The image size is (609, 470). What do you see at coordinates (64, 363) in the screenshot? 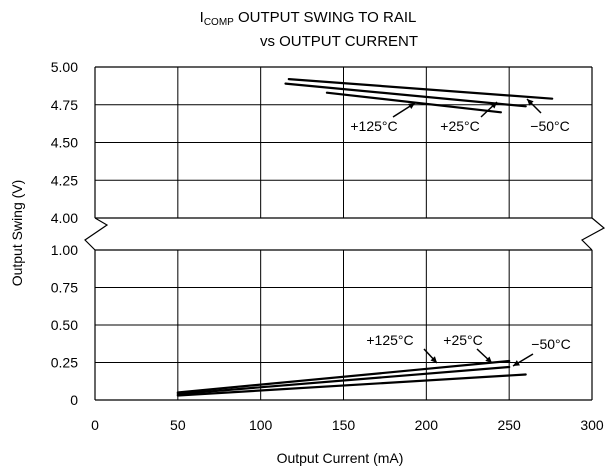
I see `y-tick-label: 0.25` at bounding box center [64, 363].